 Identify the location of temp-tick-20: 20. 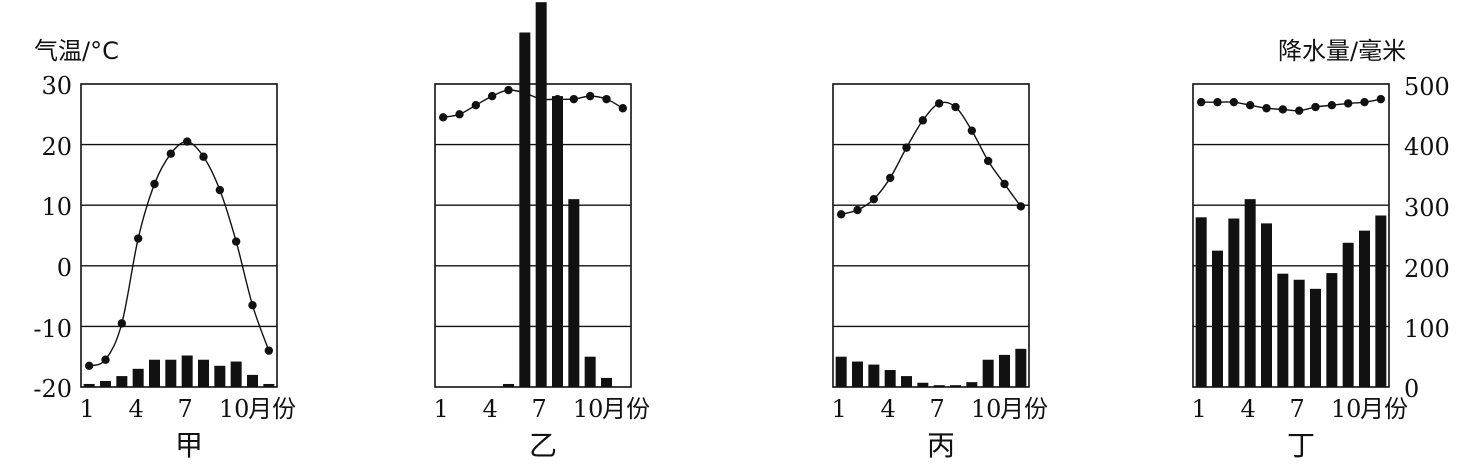
(56, 147).